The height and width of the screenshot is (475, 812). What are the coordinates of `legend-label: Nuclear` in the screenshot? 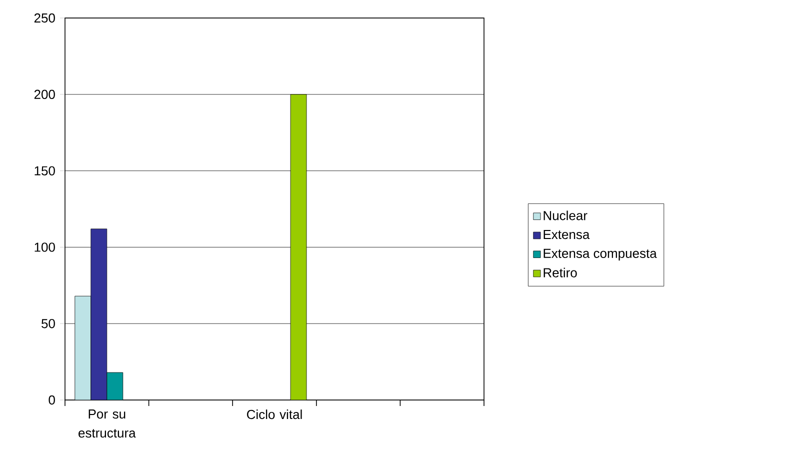 It's located at (566, 215).